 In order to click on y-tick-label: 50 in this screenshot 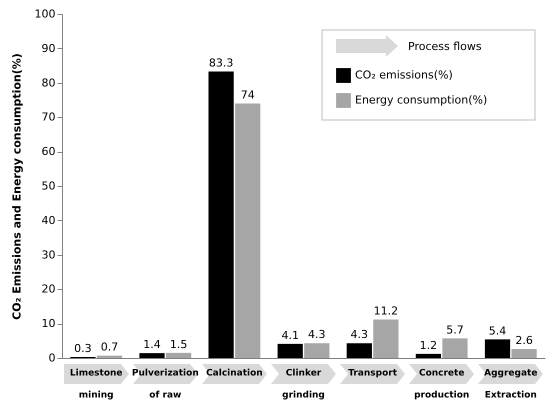, I will do `click(49, 186)`.